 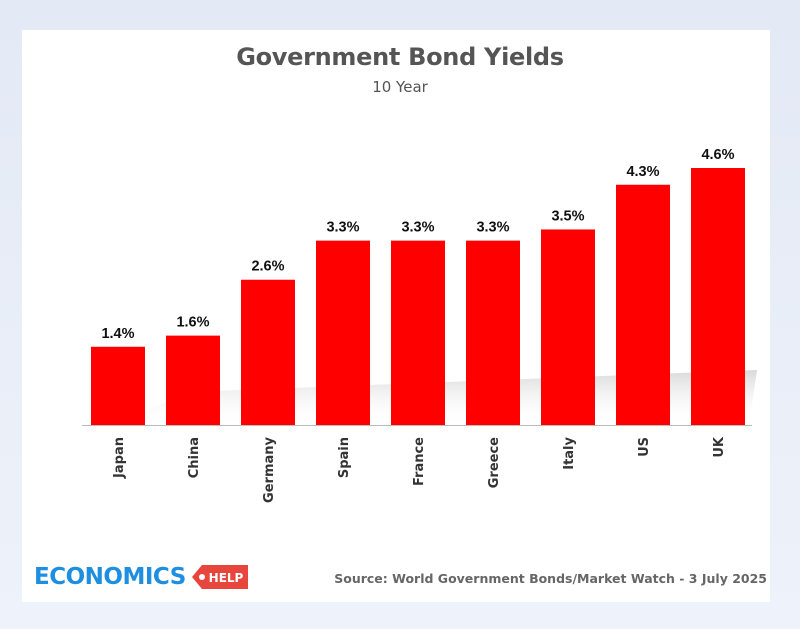 What do you see at coordinates (569, 452) in the screenshot?
I see `x-tick-label-italy: Italy` at bounding box center [569, 452].